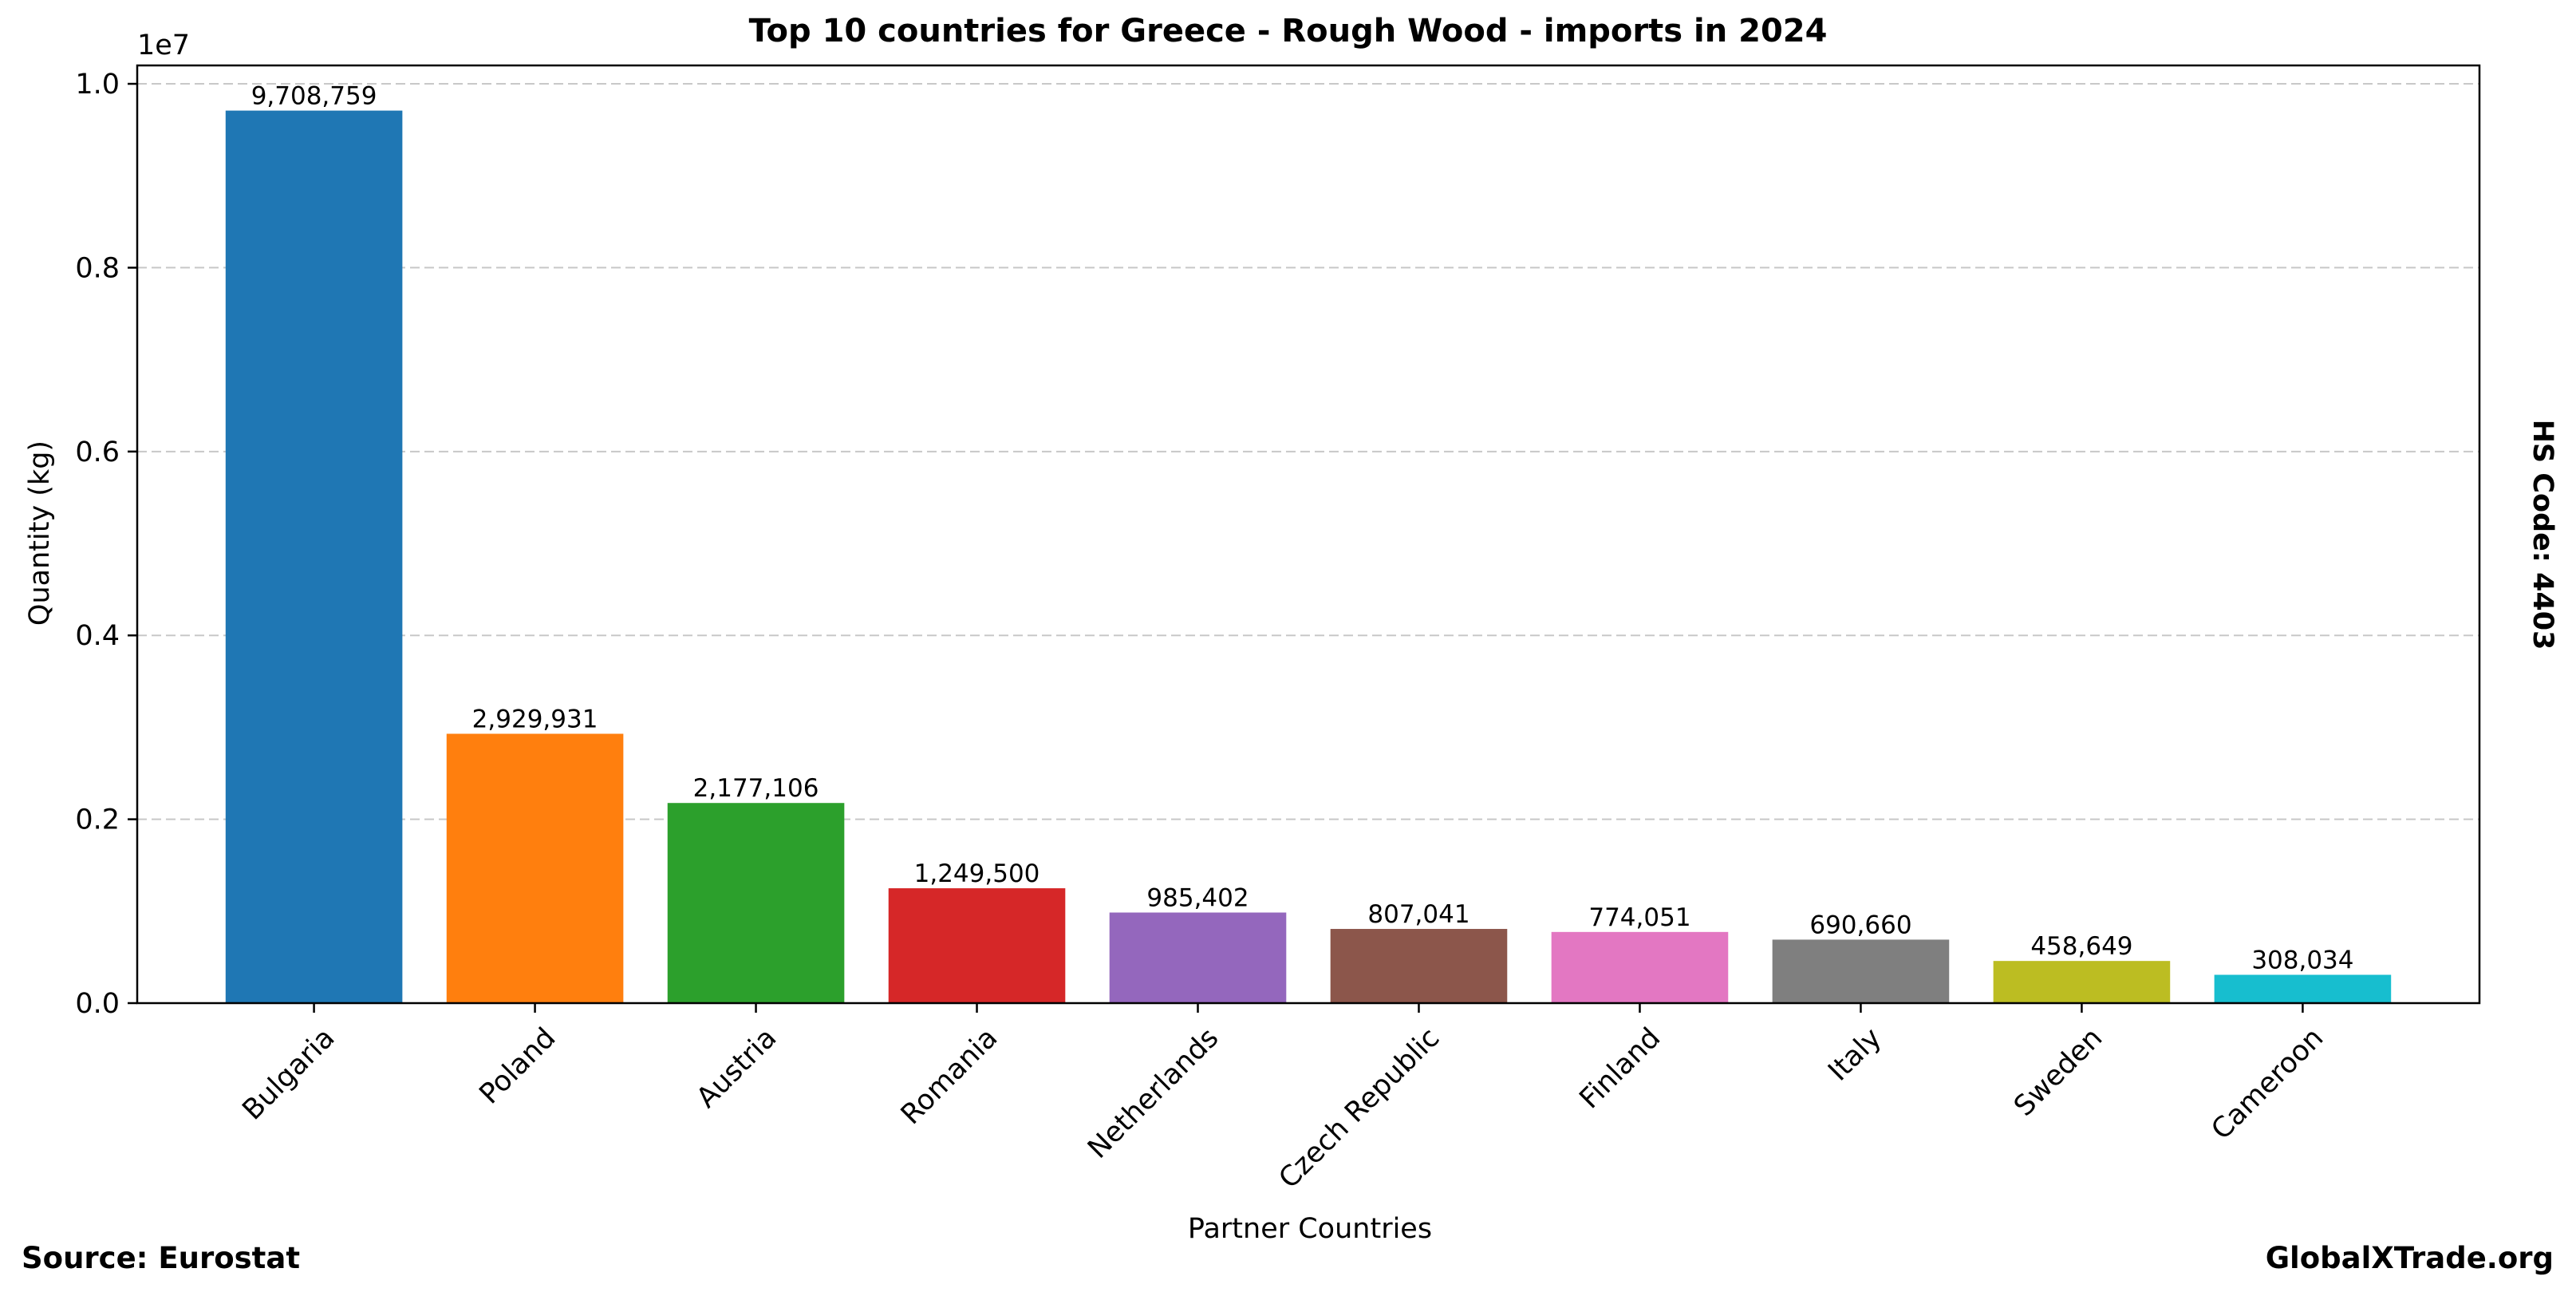 The image size is (2576, 1296). Describe the element at coordinates (2542, 534) in the screenshot. I see `hs-code-label: HS Code: 4403` at that location.